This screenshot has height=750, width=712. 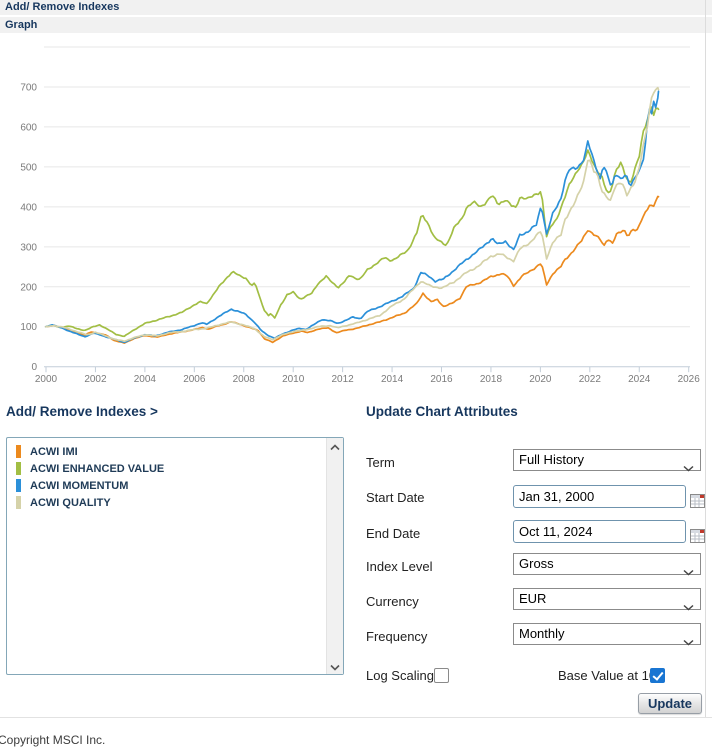 I want to click on index-level-value: Gross, so click(x=536, y=563).